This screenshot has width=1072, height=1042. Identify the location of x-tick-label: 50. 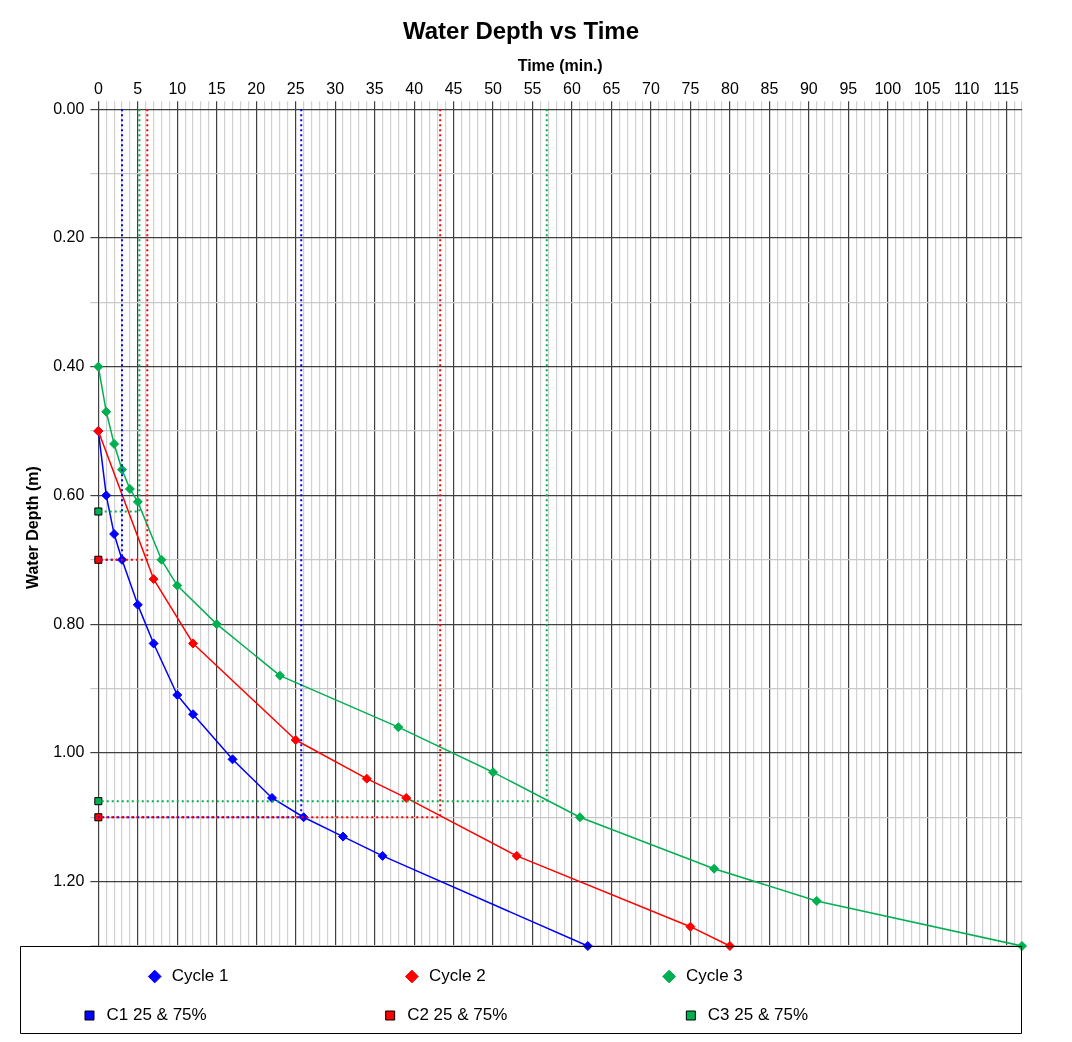
(493, 89).